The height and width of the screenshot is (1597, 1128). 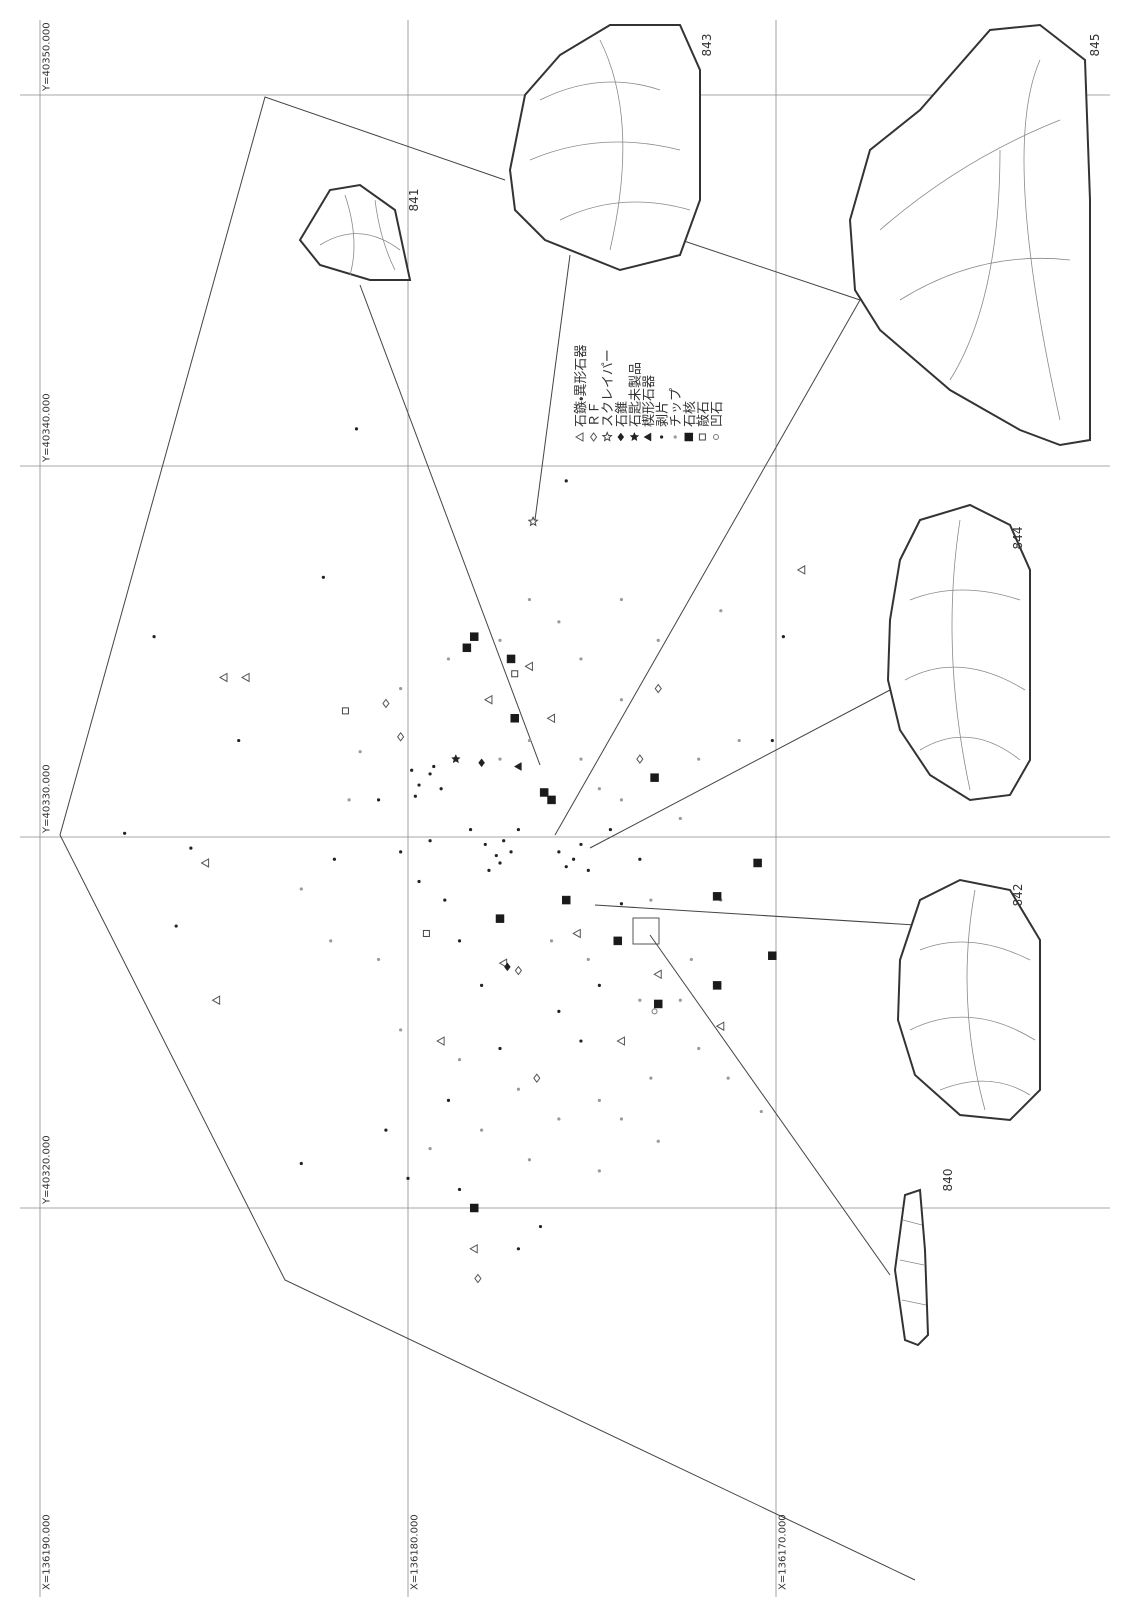 I want to click on legend-label: スクレイパー, so click(x=608, y=388).